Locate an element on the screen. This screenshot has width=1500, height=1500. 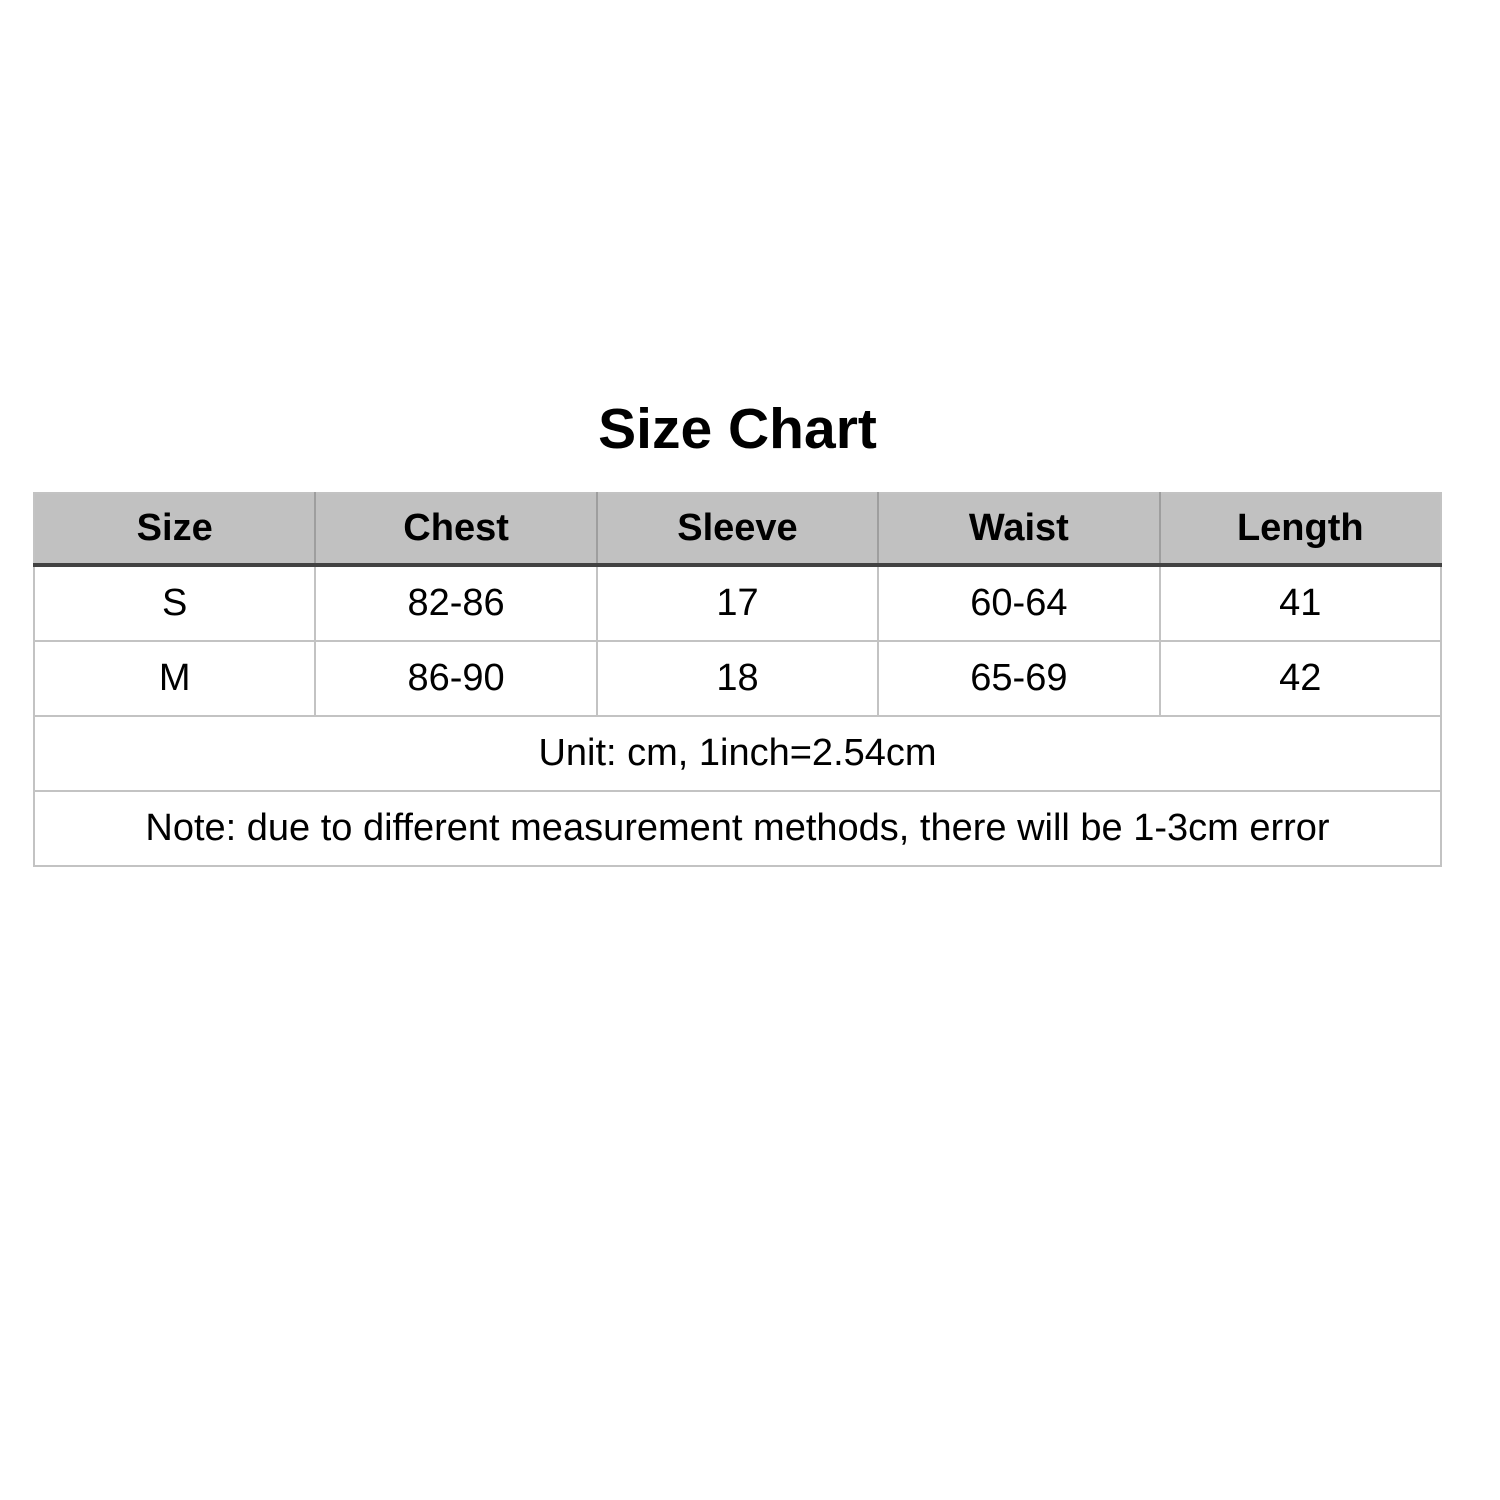
column-header-length: Length is located at coordinates (1300, 529).